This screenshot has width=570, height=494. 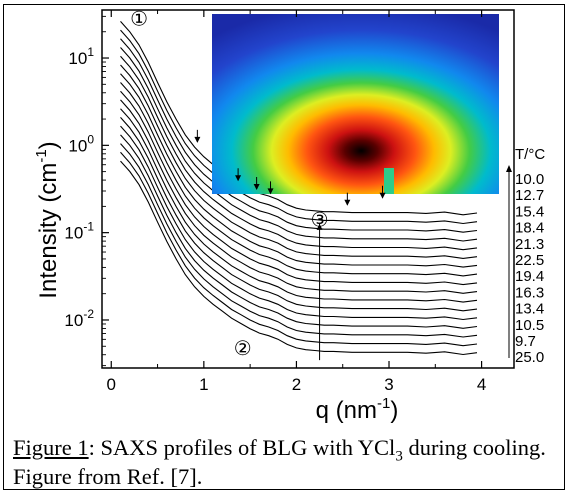 I want to click on circled-number-annotation: ②, so click(x=243, y=349).